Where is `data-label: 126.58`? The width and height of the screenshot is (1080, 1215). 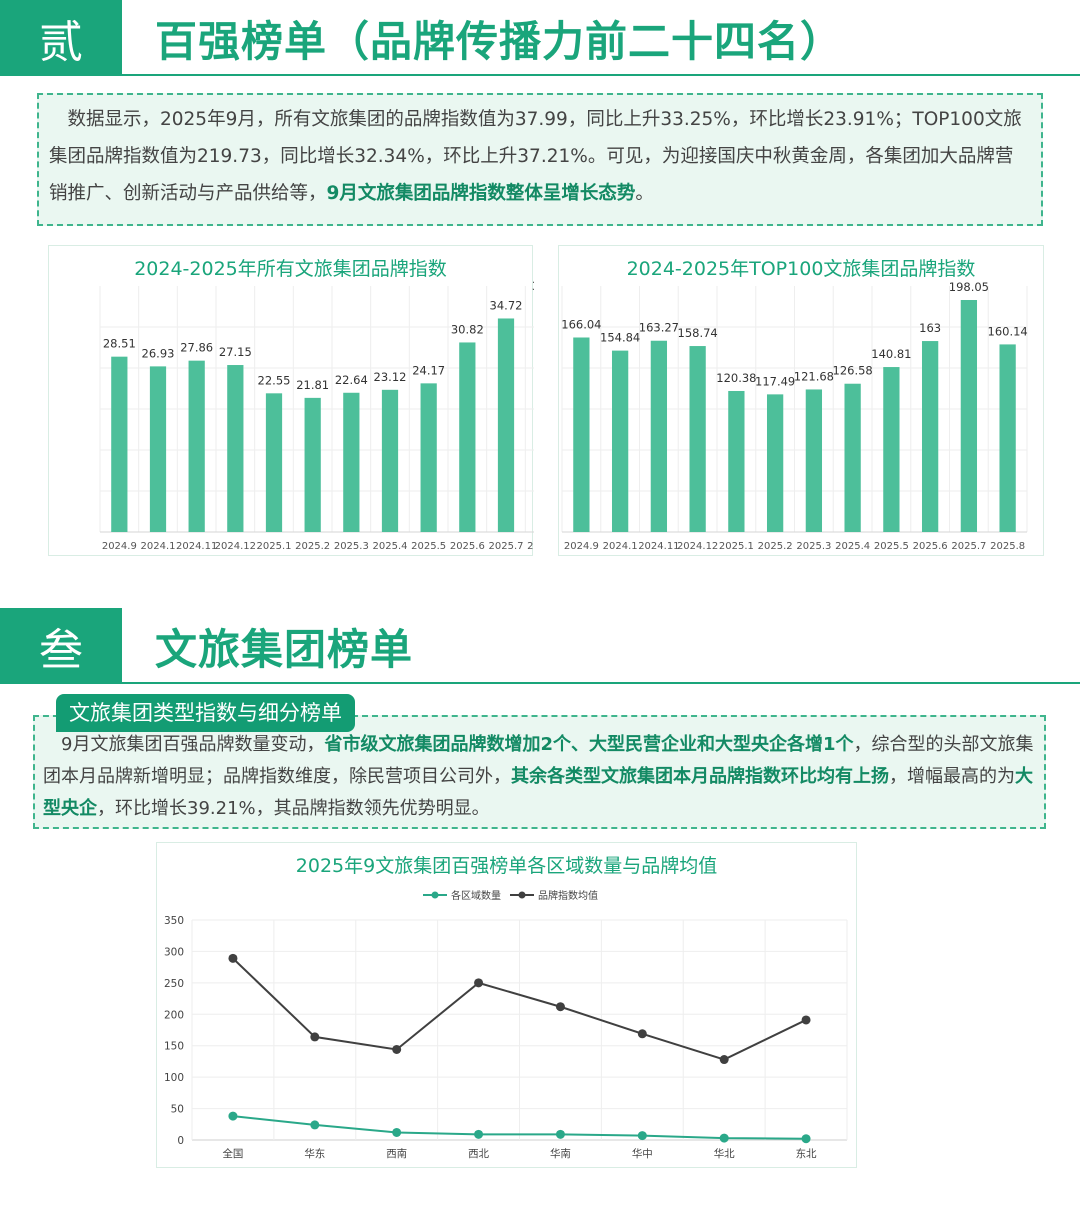 data-label: 126.58 is located at coordinates (853, 371).